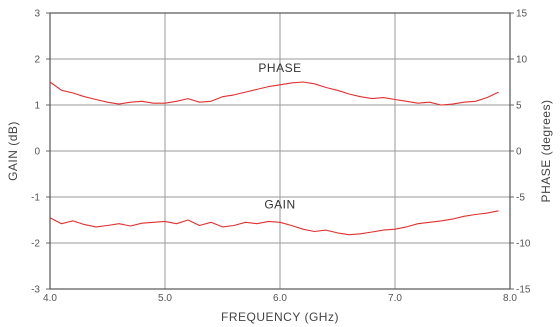 Image resolution: width=560 pixels, height=327 pixels. Describe the element at coordinates (519, 152) in the screenshot. I see `y-tick-label-right: 0` at that location.